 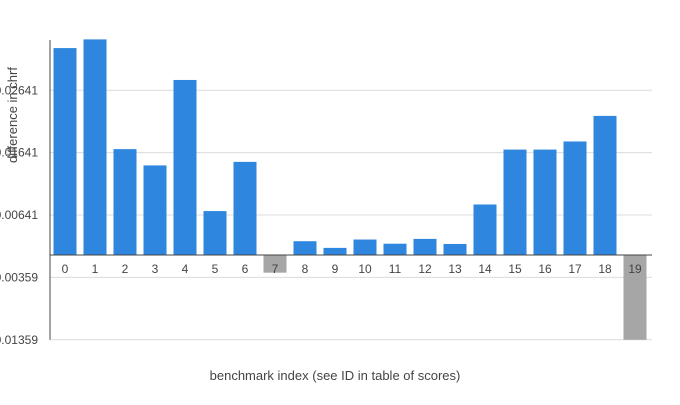 What do you see at coordinates (605, 269) in the screenshot?
I see `x-tick-label: 18` at bounding box center [605, 269].